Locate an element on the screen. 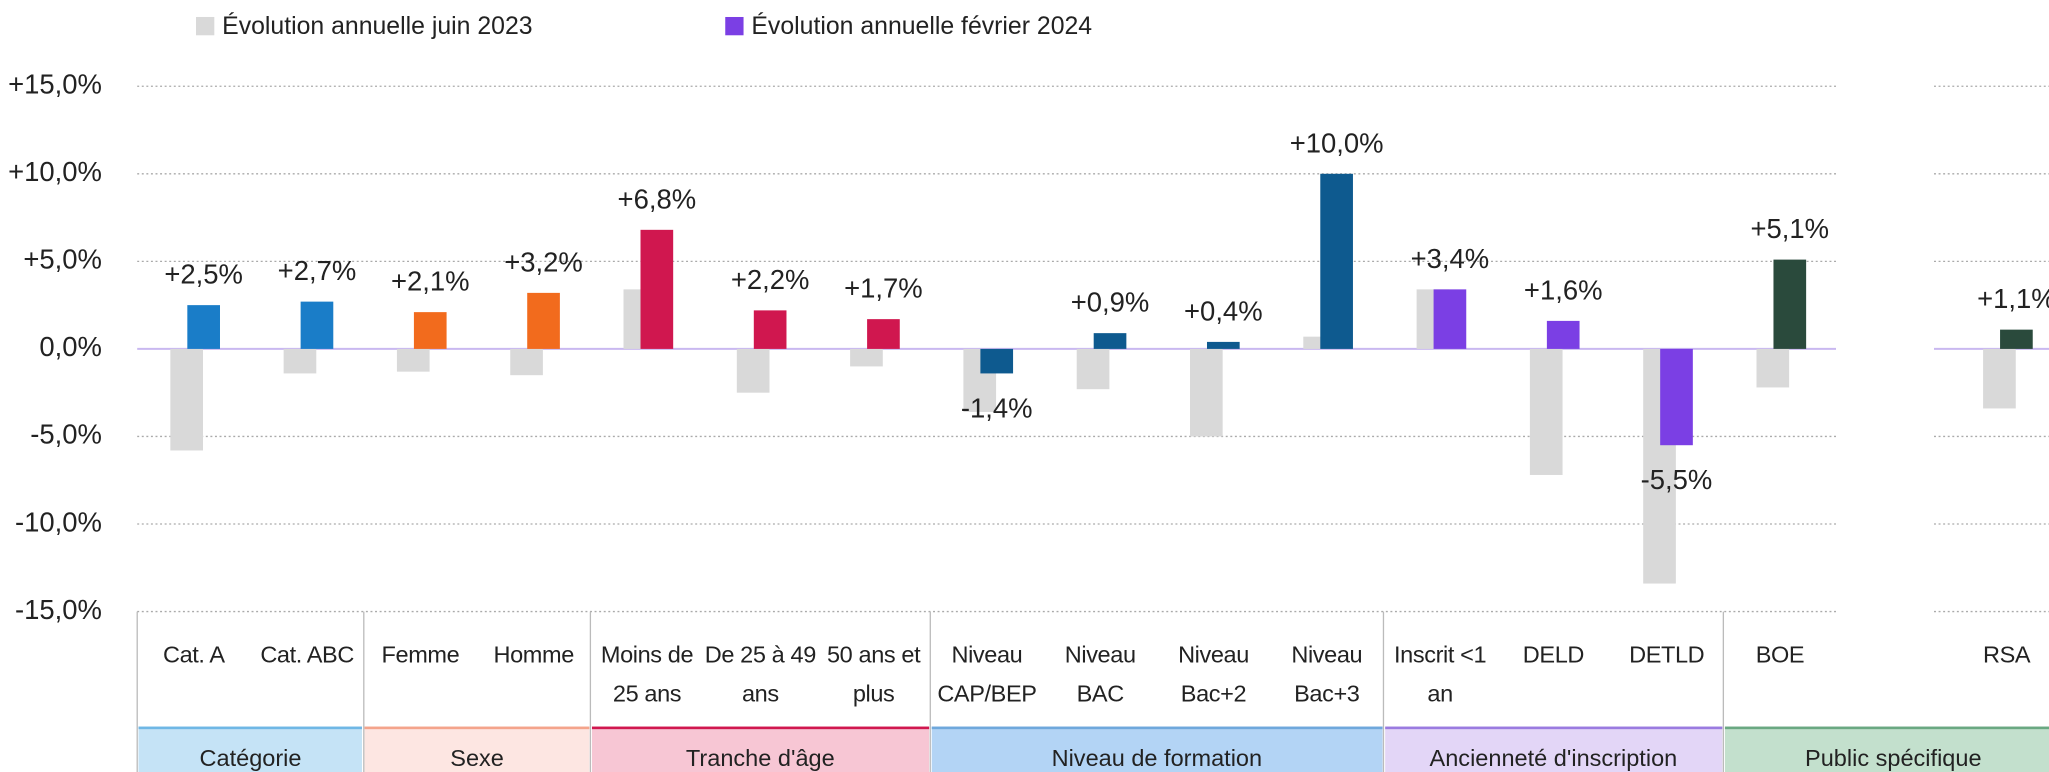 The width and height of the screenshot is (2049, 772). data-label: +2,1% is located at coordinates (430, 281).